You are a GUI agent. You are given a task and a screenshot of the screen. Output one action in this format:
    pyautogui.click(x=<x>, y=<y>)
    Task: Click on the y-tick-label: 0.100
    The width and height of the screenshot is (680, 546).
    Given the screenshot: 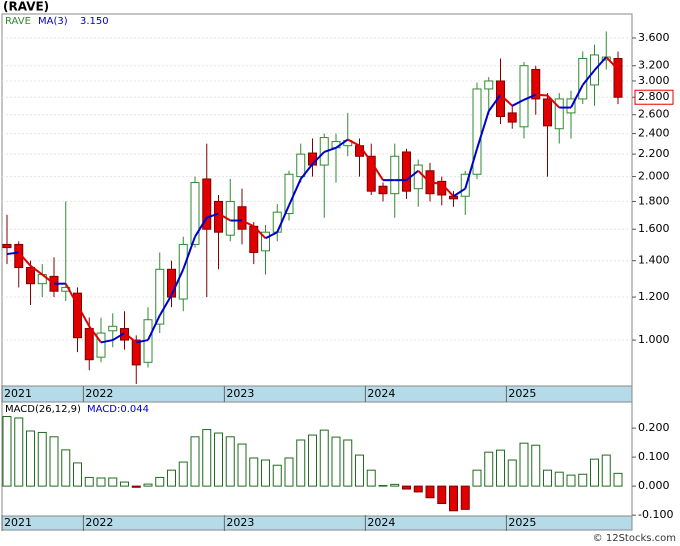 What is the action you would take?
    pyautogui.click(x=654, y=456)
    